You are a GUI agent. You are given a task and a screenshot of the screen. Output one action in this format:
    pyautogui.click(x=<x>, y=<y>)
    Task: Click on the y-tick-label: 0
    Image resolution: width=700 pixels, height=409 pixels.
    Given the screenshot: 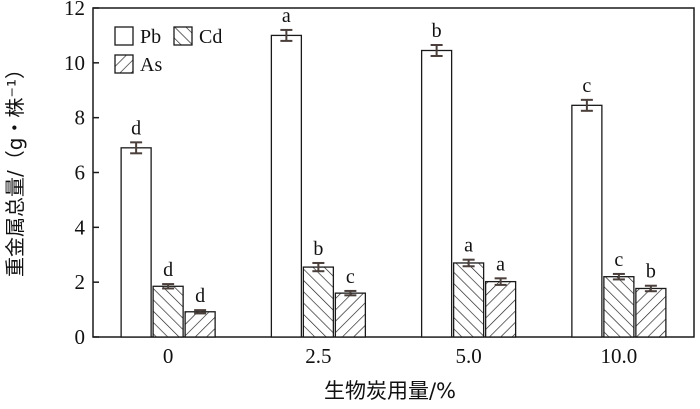 What is the action you would take?
    pyautogui.click(x=80, y=337)
    